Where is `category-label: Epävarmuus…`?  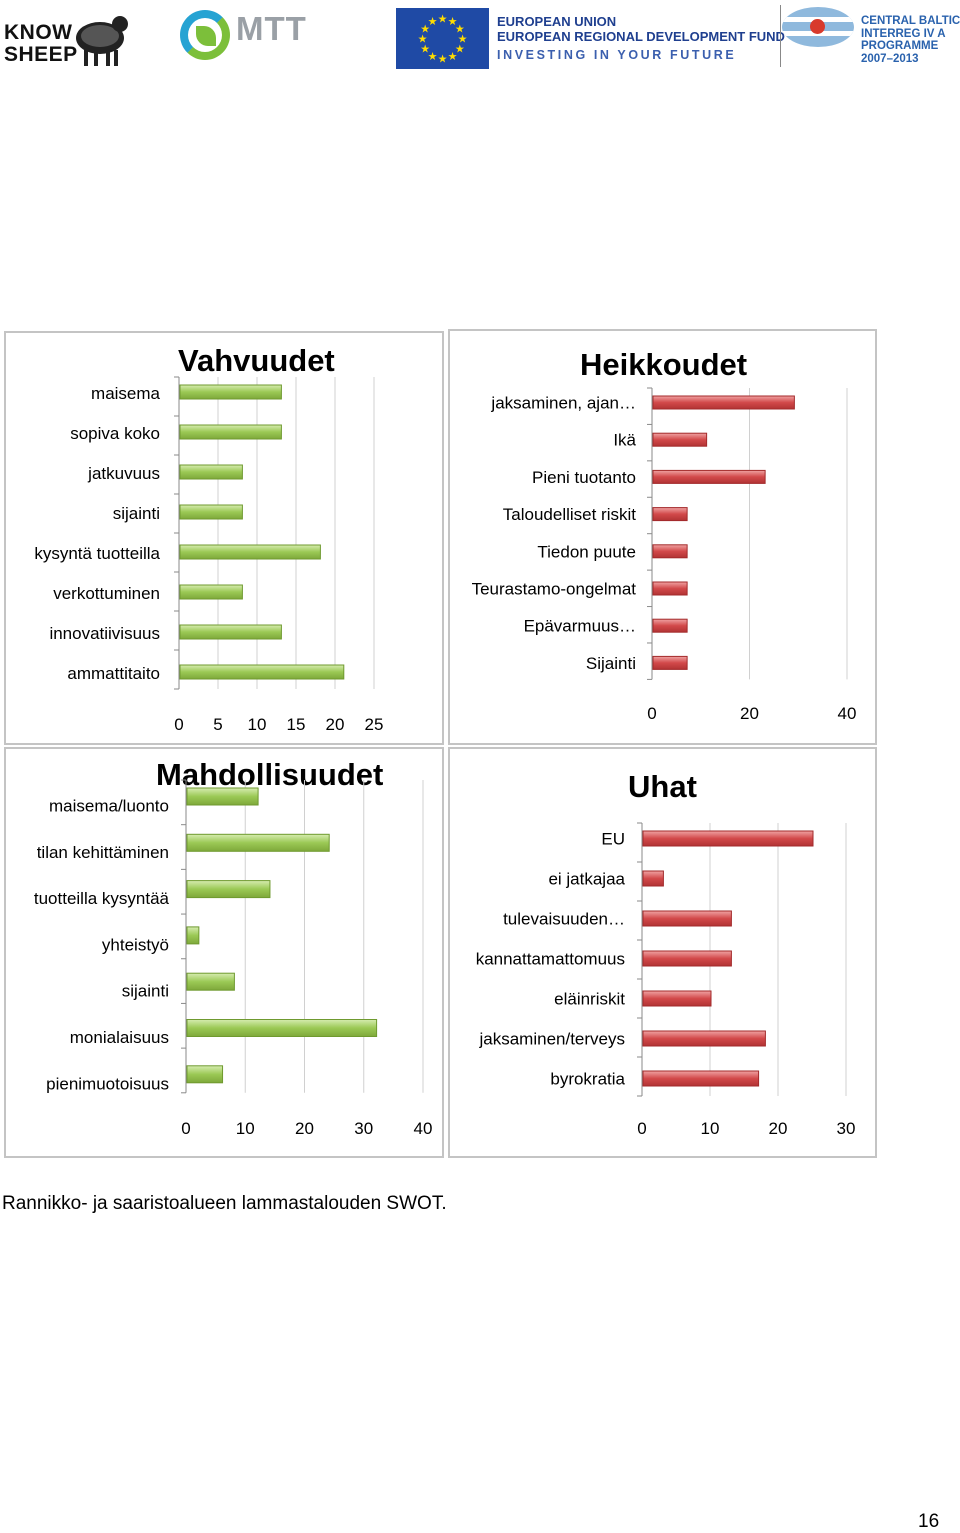
category-label: Epävarmuus… is located at coordinates (580, 626).